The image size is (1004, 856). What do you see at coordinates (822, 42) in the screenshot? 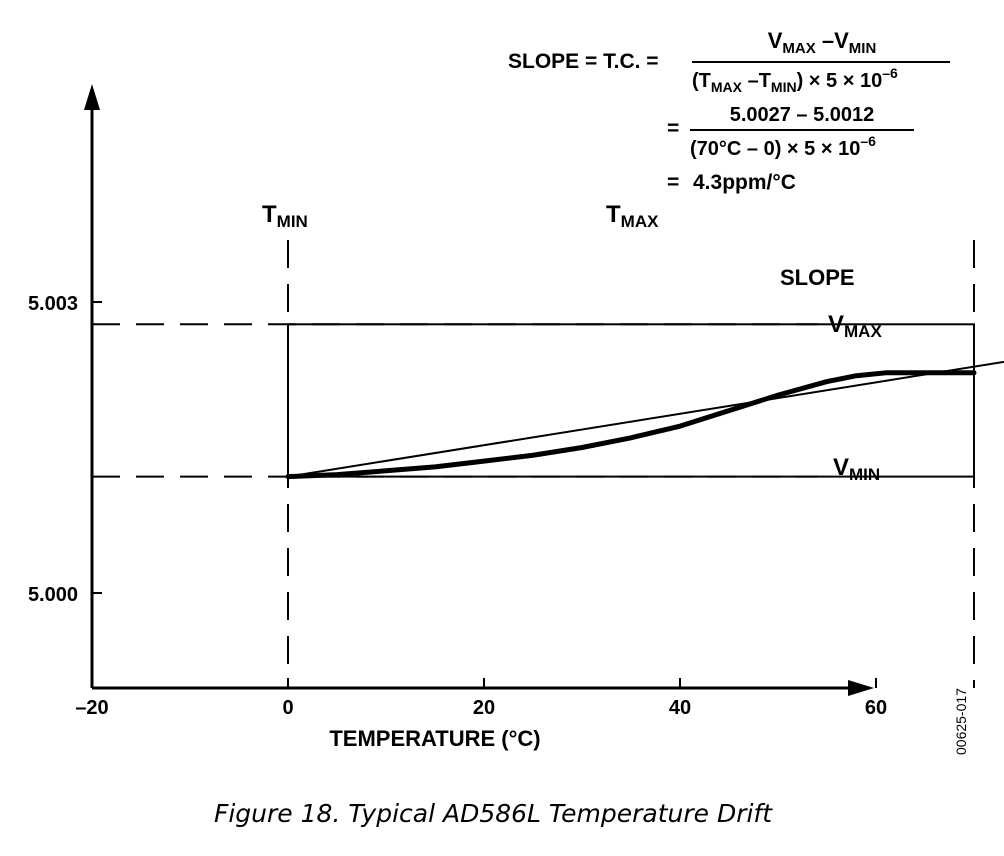
I see `formula-num-1: VMAX –VMIN` at bounding box center [822, 42].